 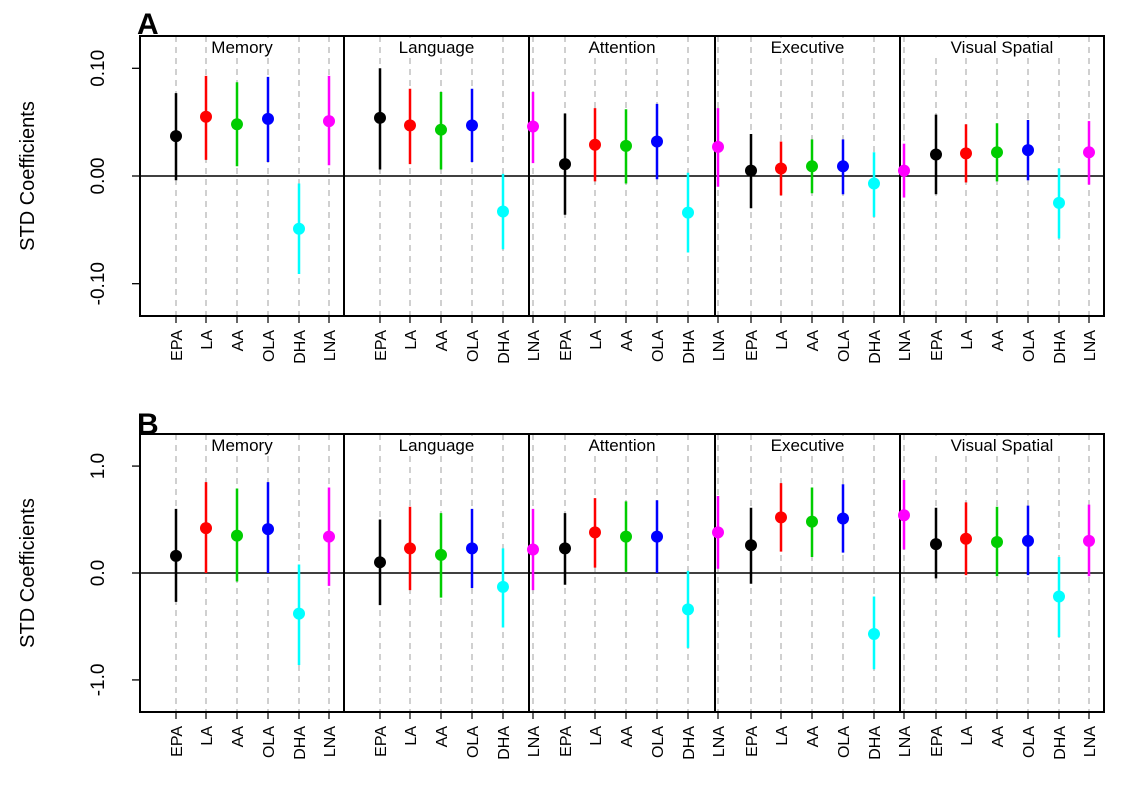 What do you see at coordinates (98, 283) in the screenshot?
I see `y-tick-label: -0.10` at bounding box center [98, 283].